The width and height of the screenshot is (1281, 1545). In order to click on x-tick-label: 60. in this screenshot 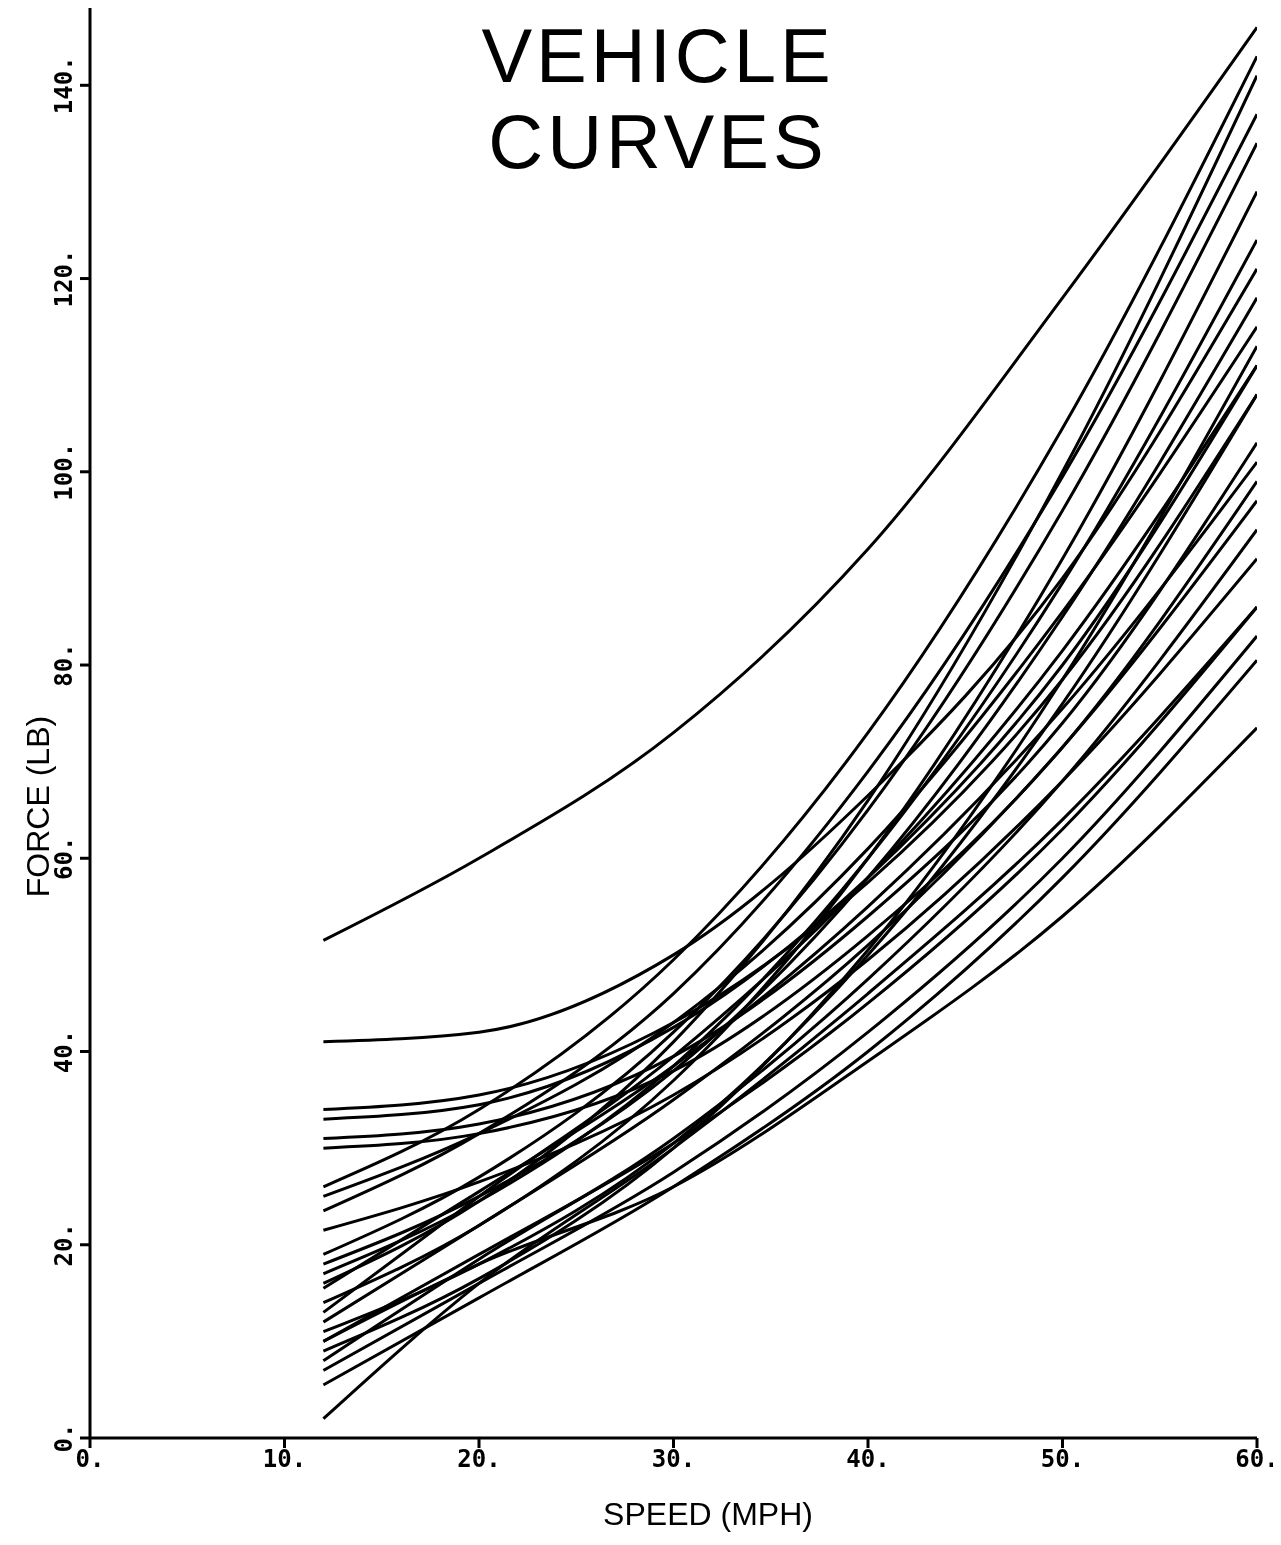, I will do `click(1257, 1459)`.